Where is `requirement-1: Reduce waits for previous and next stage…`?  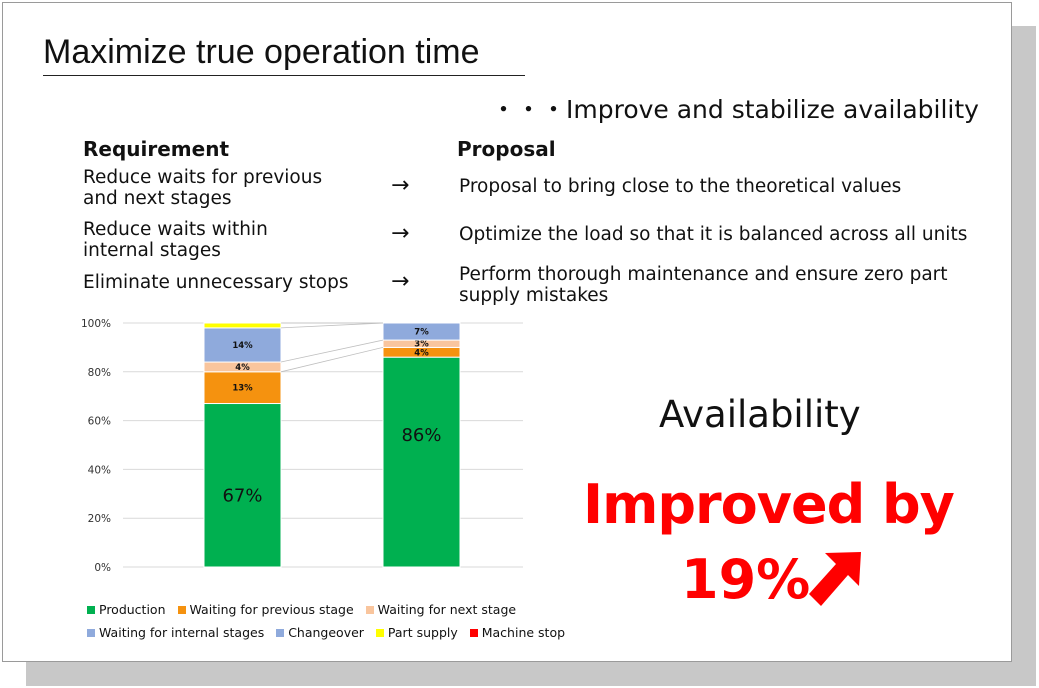 requirement-1: Reduce waits for previous and next stage… is located at coordinates (202, 188).